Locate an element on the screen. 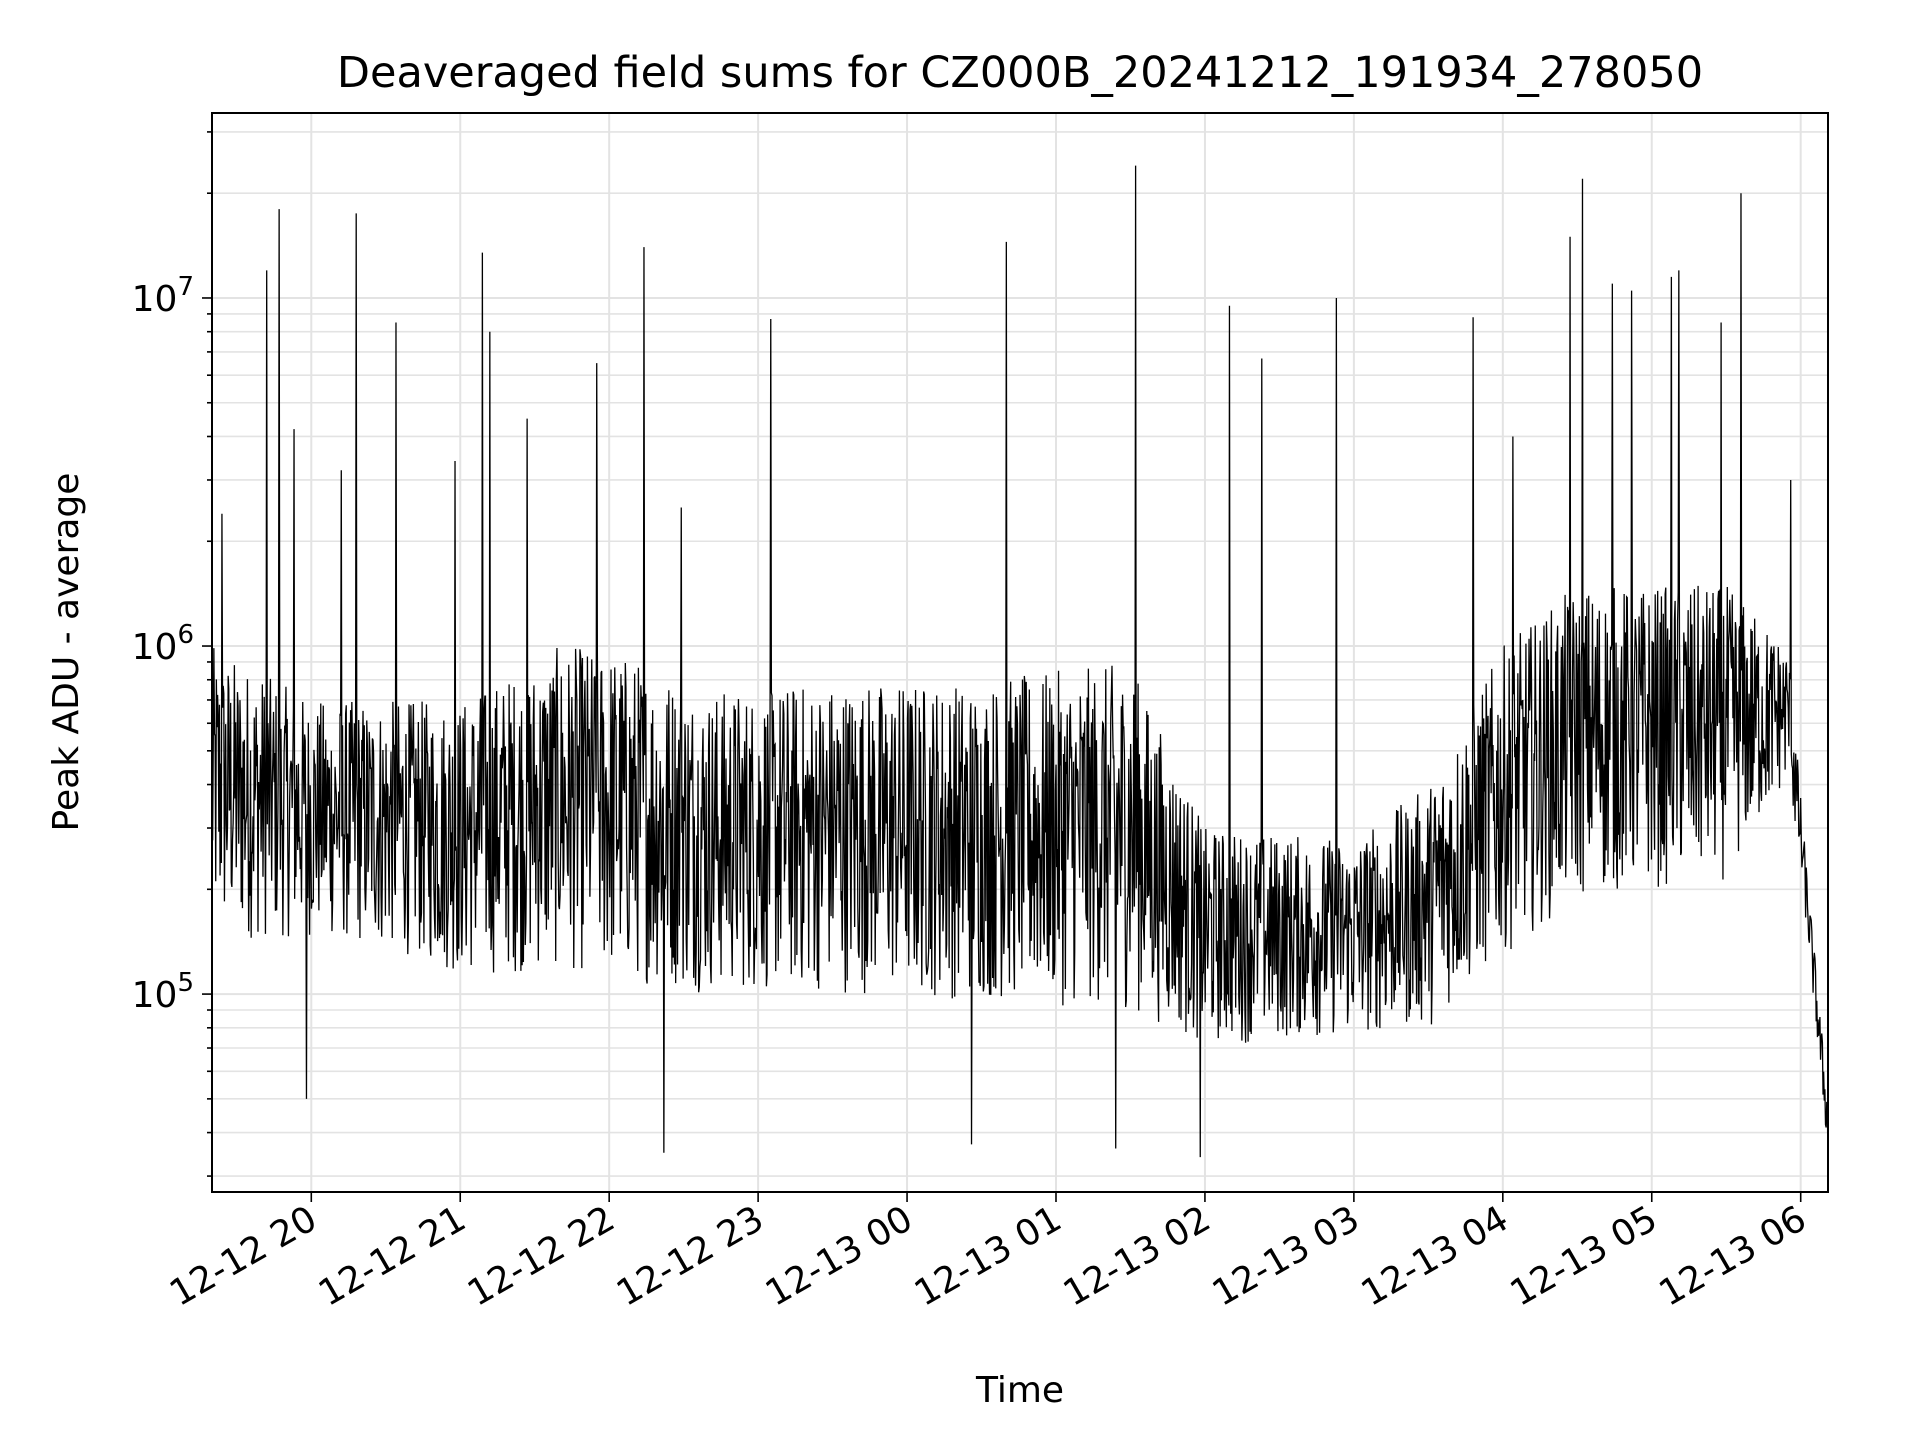 The width and height of the screenshot is (1920, 1440). y-tick-label: 10⁷ is located at coordinates (163, 296).